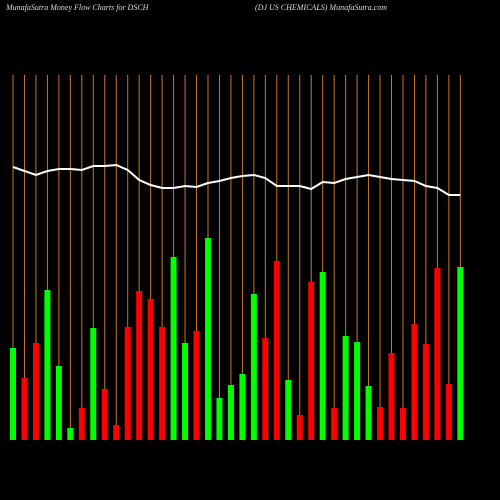 The height and width of the screenshot is (500, 500). I want to click on chart-subtitle: (DJ US CHEMICALS) MunafaSutra.com, so click(321, 7).